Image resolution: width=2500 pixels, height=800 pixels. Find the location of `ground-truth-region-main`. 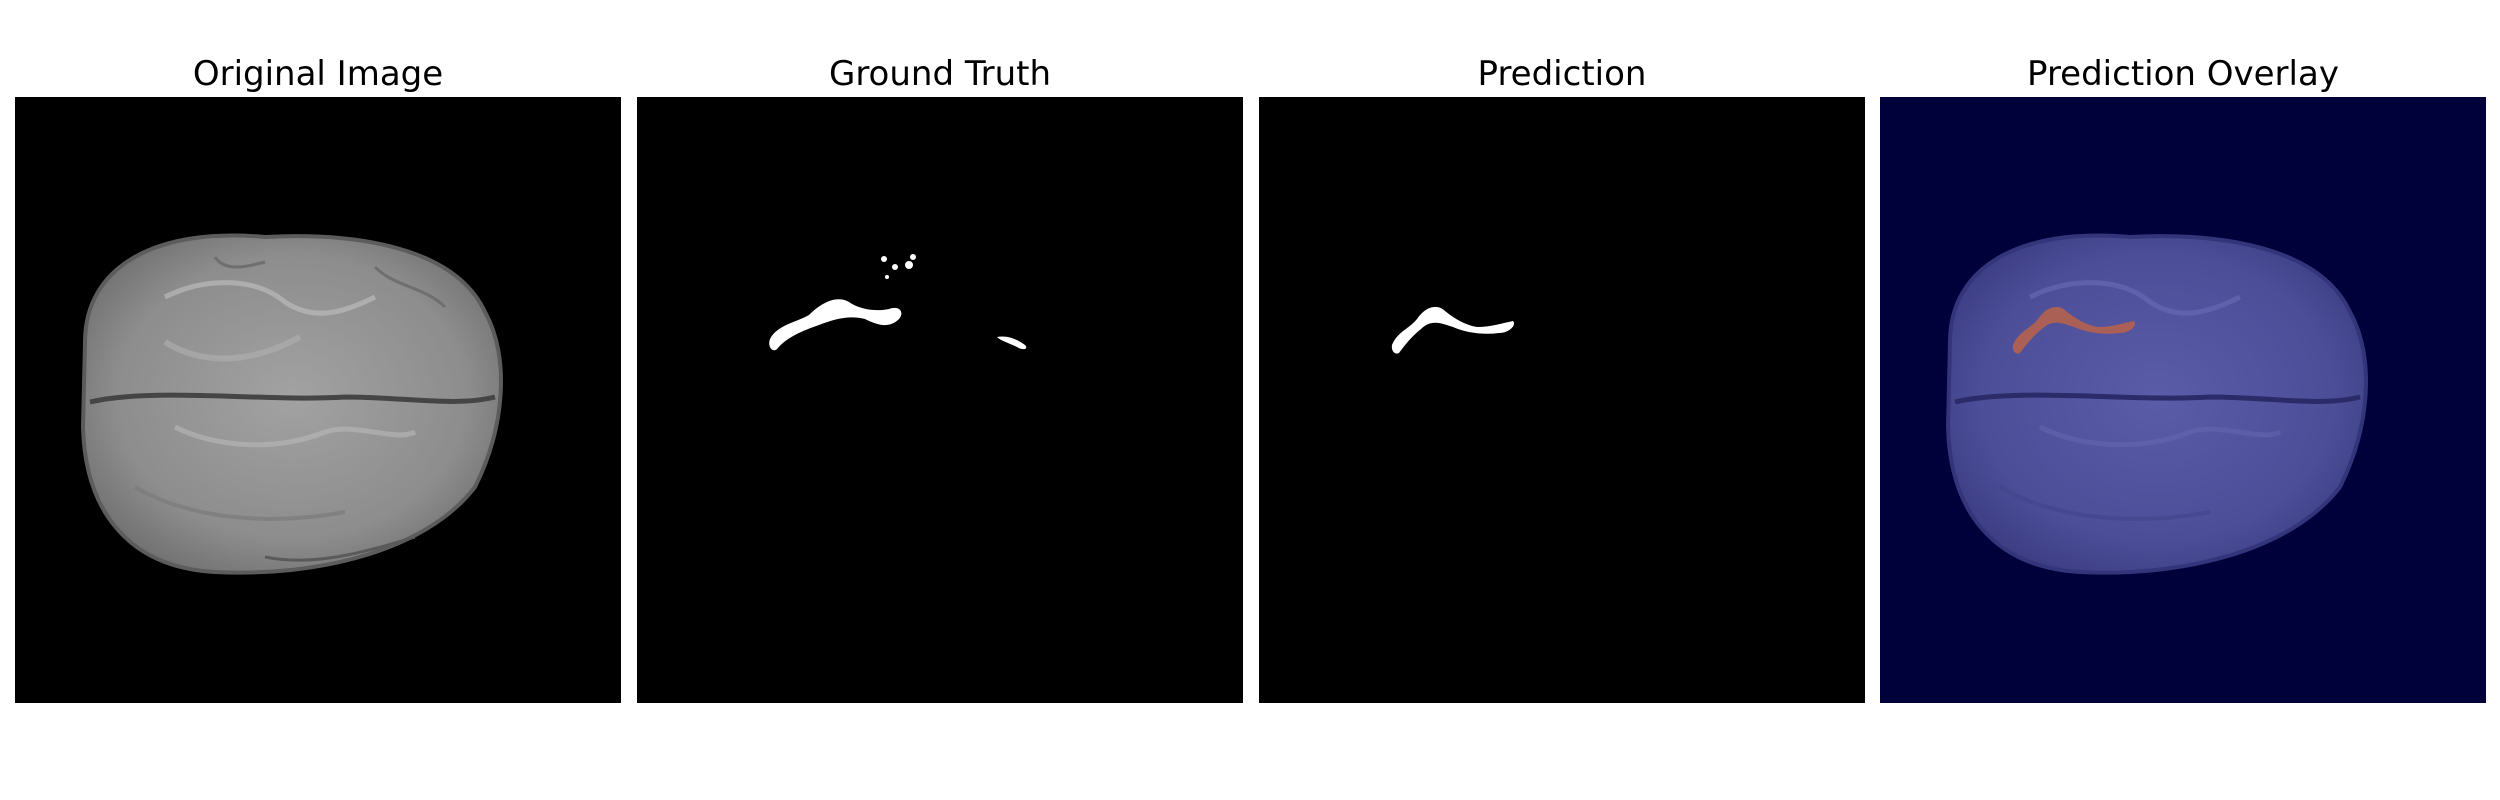

ground-truth-region-main is located at coordinates (835, 325).